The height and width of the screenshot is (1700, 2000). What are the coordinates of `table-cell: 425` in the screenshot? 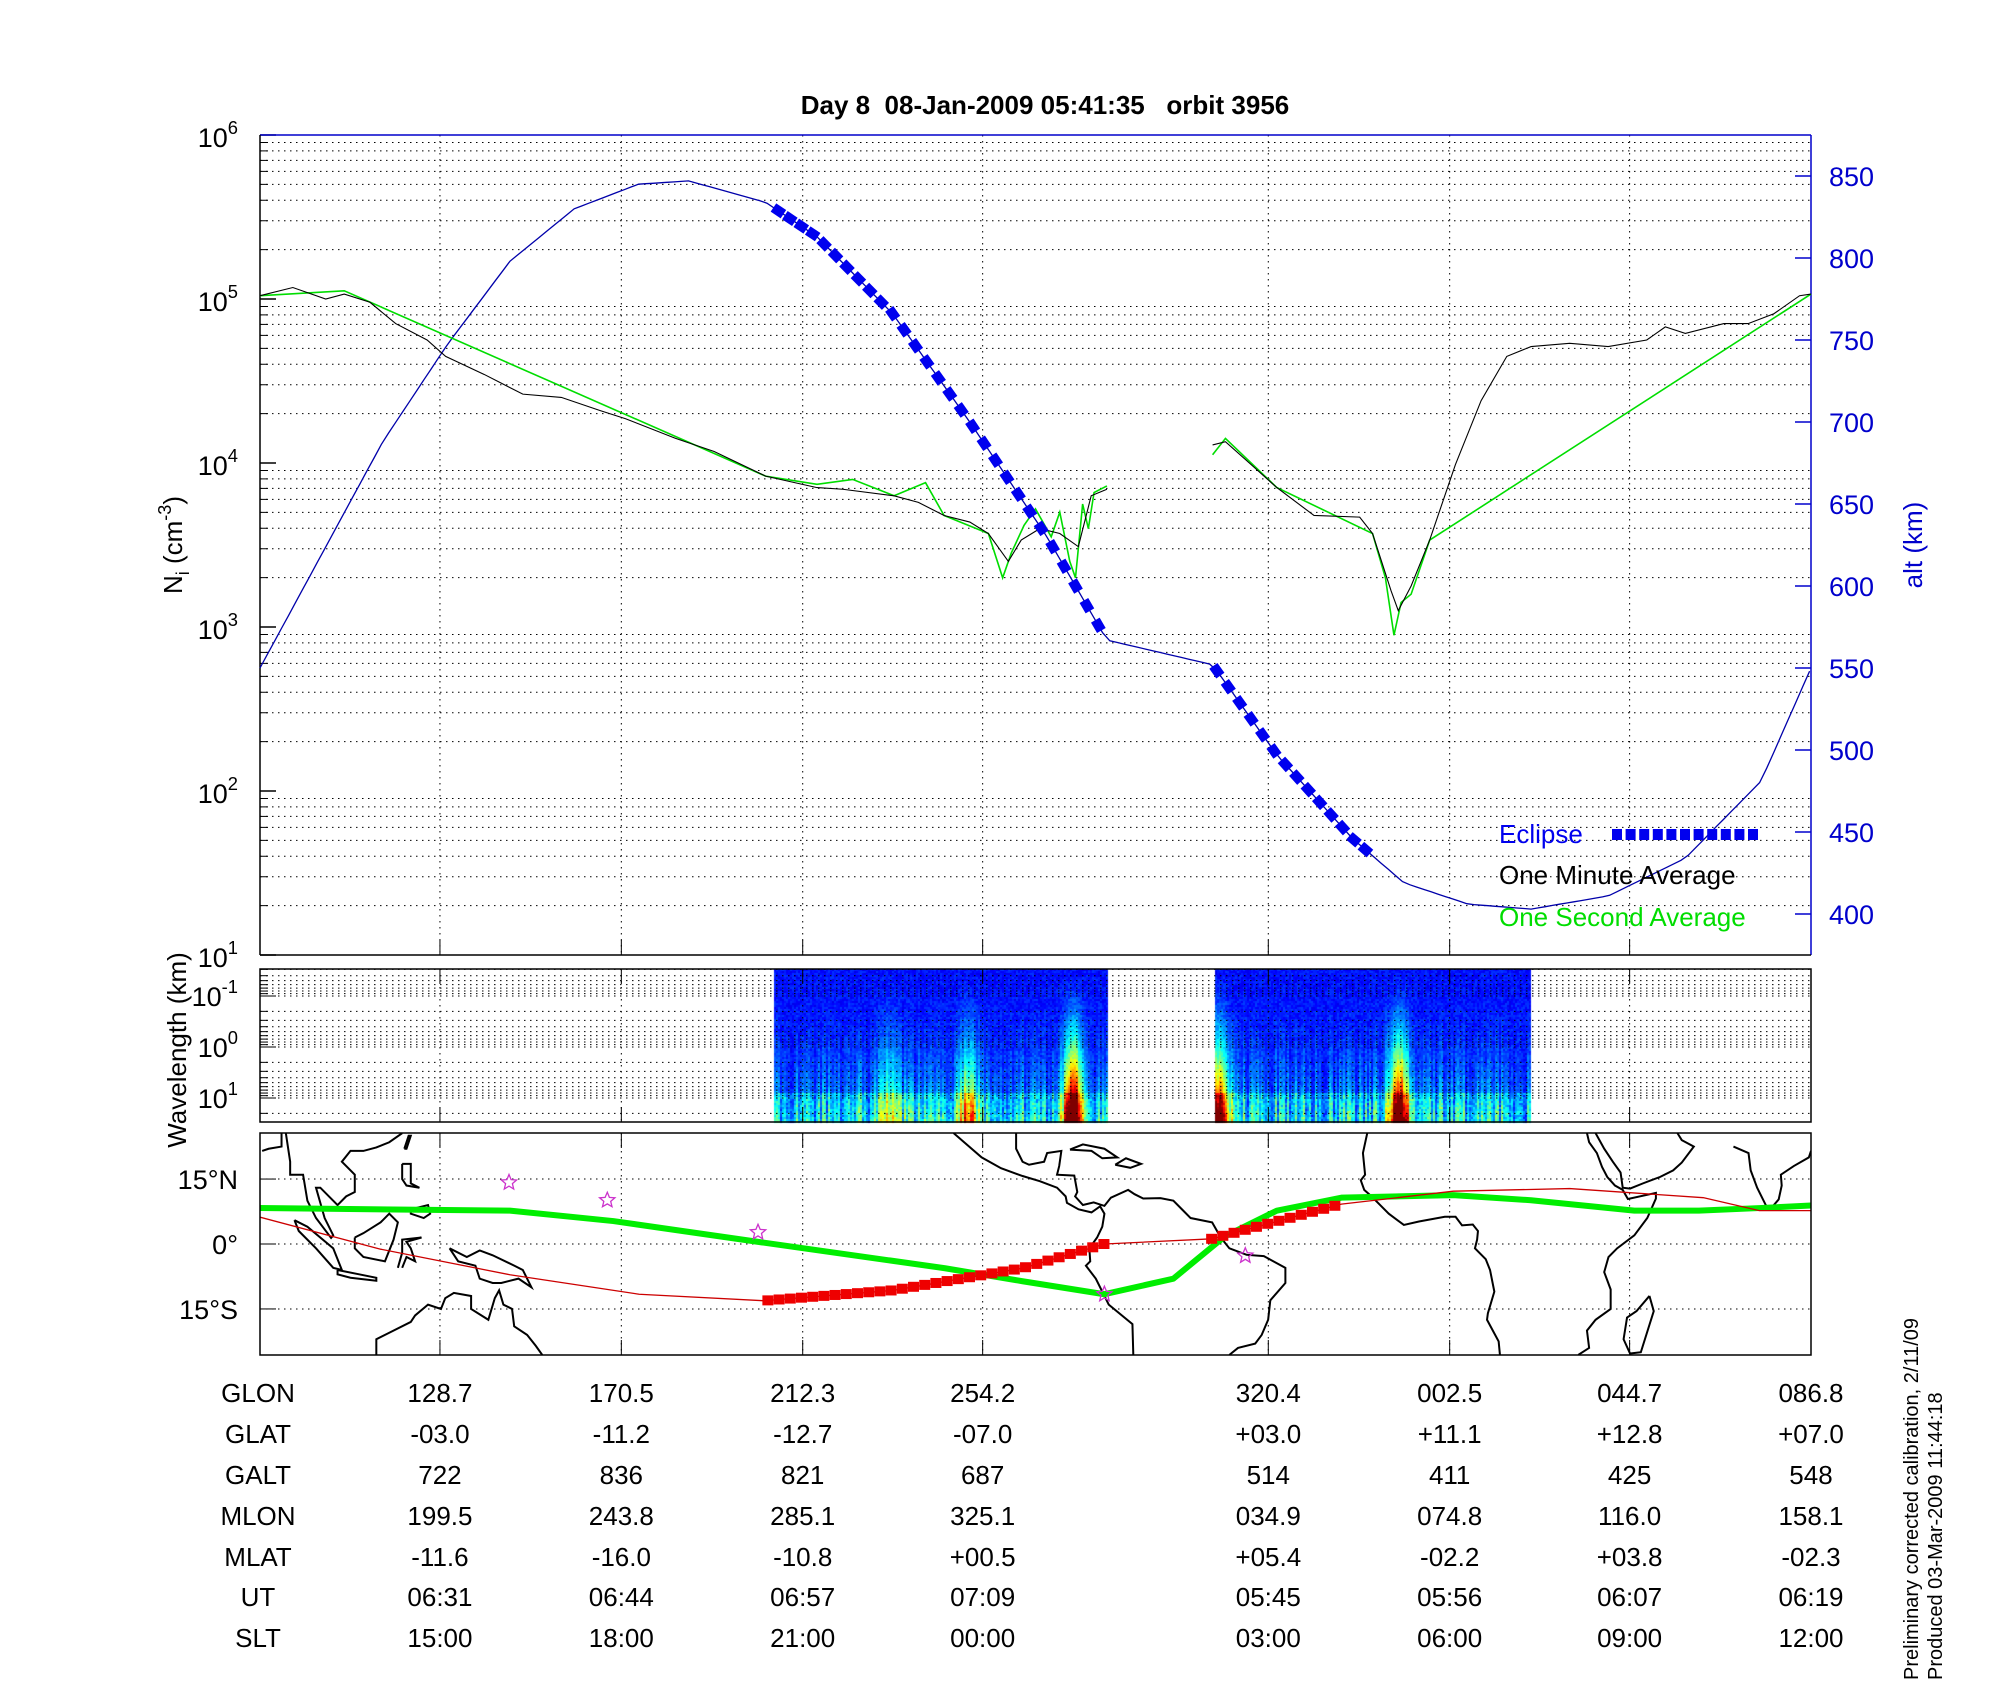 It's located at (1629, 1475).